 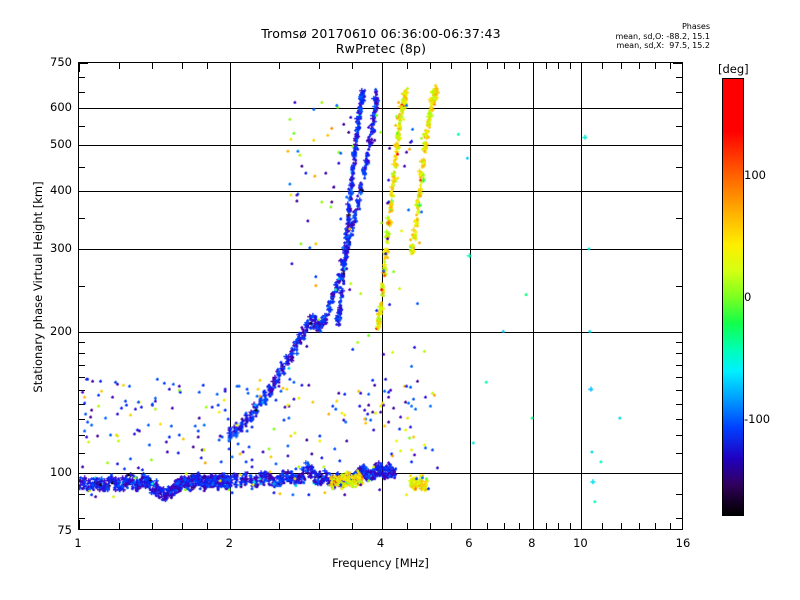 What do you see at coordinates (61, 62) in the screenshot?
I see `y-tick-label: 750` at bounding box center [61, 62].